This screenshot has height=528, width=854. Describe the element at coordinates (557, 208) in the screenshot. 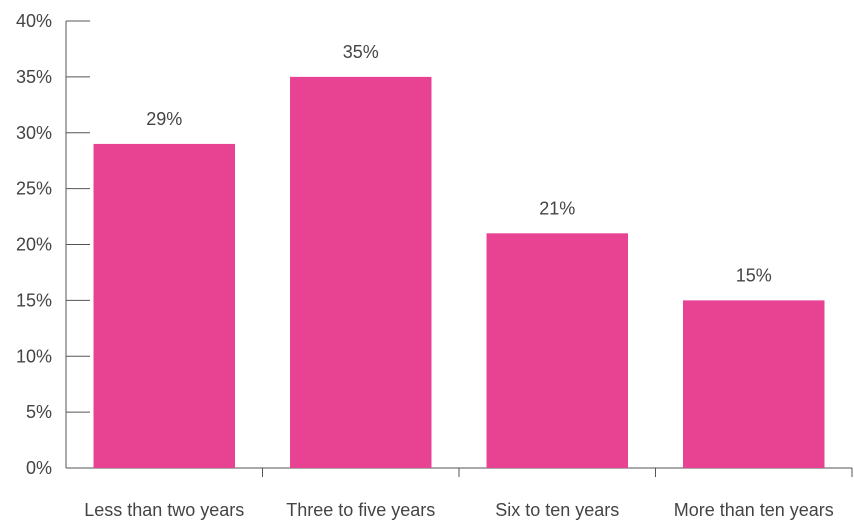

I see `data-label: 21%` at that location.